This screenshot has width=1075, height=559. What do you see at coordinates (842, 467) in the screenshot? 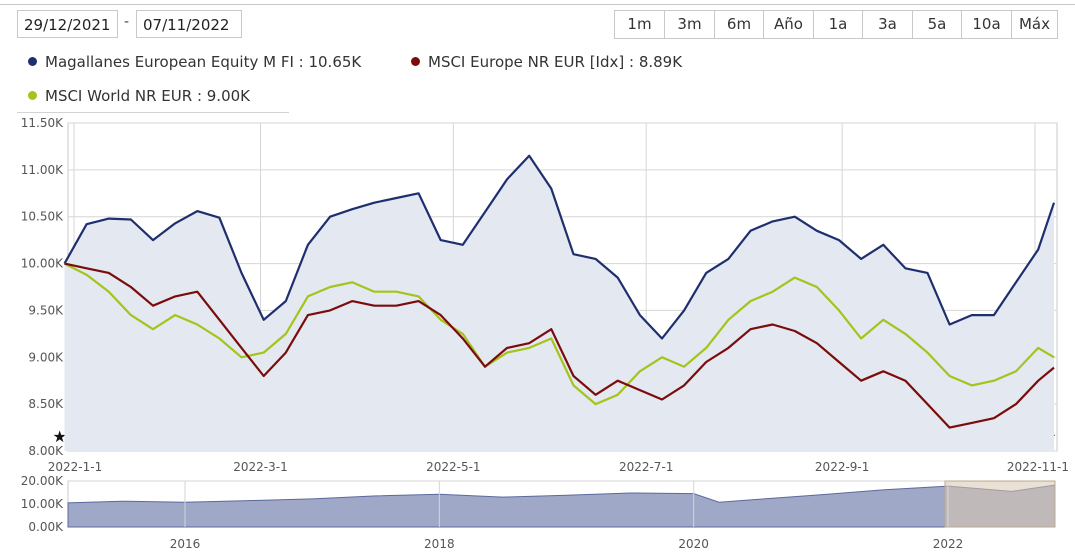
I see `x-tick-label: 2022-9-1` at bounding box center [842, 467].